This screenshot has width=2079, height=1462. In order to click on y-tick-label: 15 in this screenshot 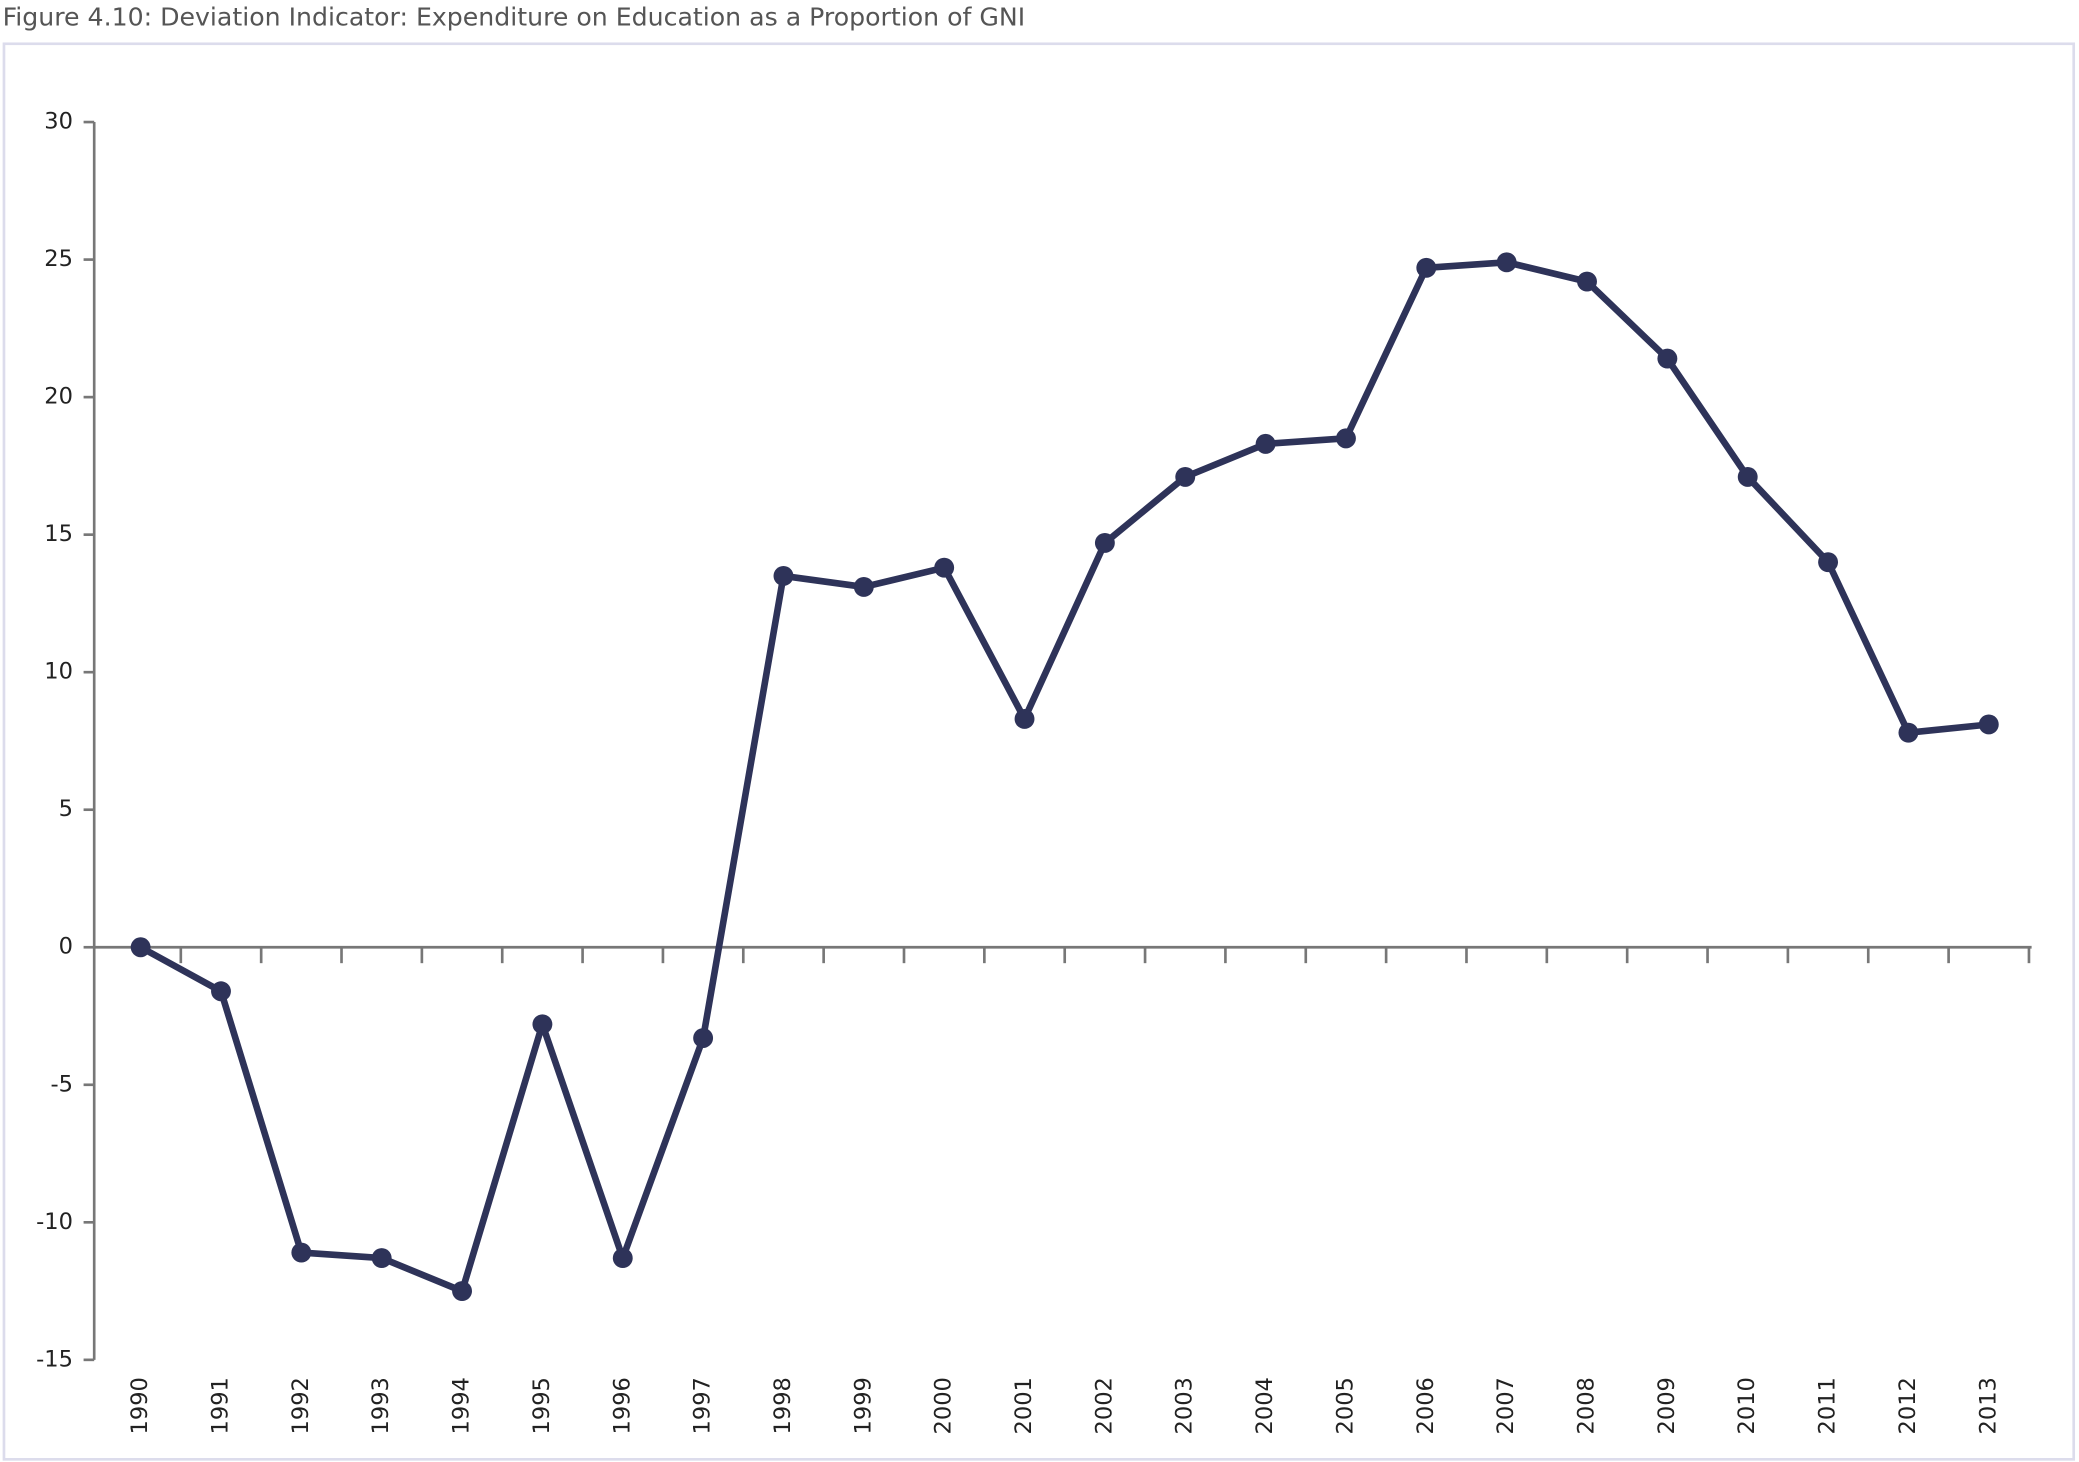, I will do `click(58, 534)`.